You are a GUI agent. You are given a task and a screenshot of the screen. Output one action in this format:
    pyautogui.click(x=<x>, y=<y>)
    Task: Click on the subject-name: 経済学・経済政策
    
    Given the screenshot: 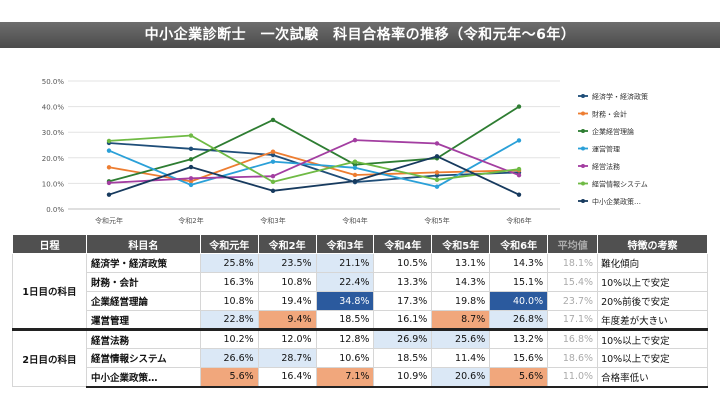 What is the action you would take?
    pyautogui.click(x=143, y=263)
    